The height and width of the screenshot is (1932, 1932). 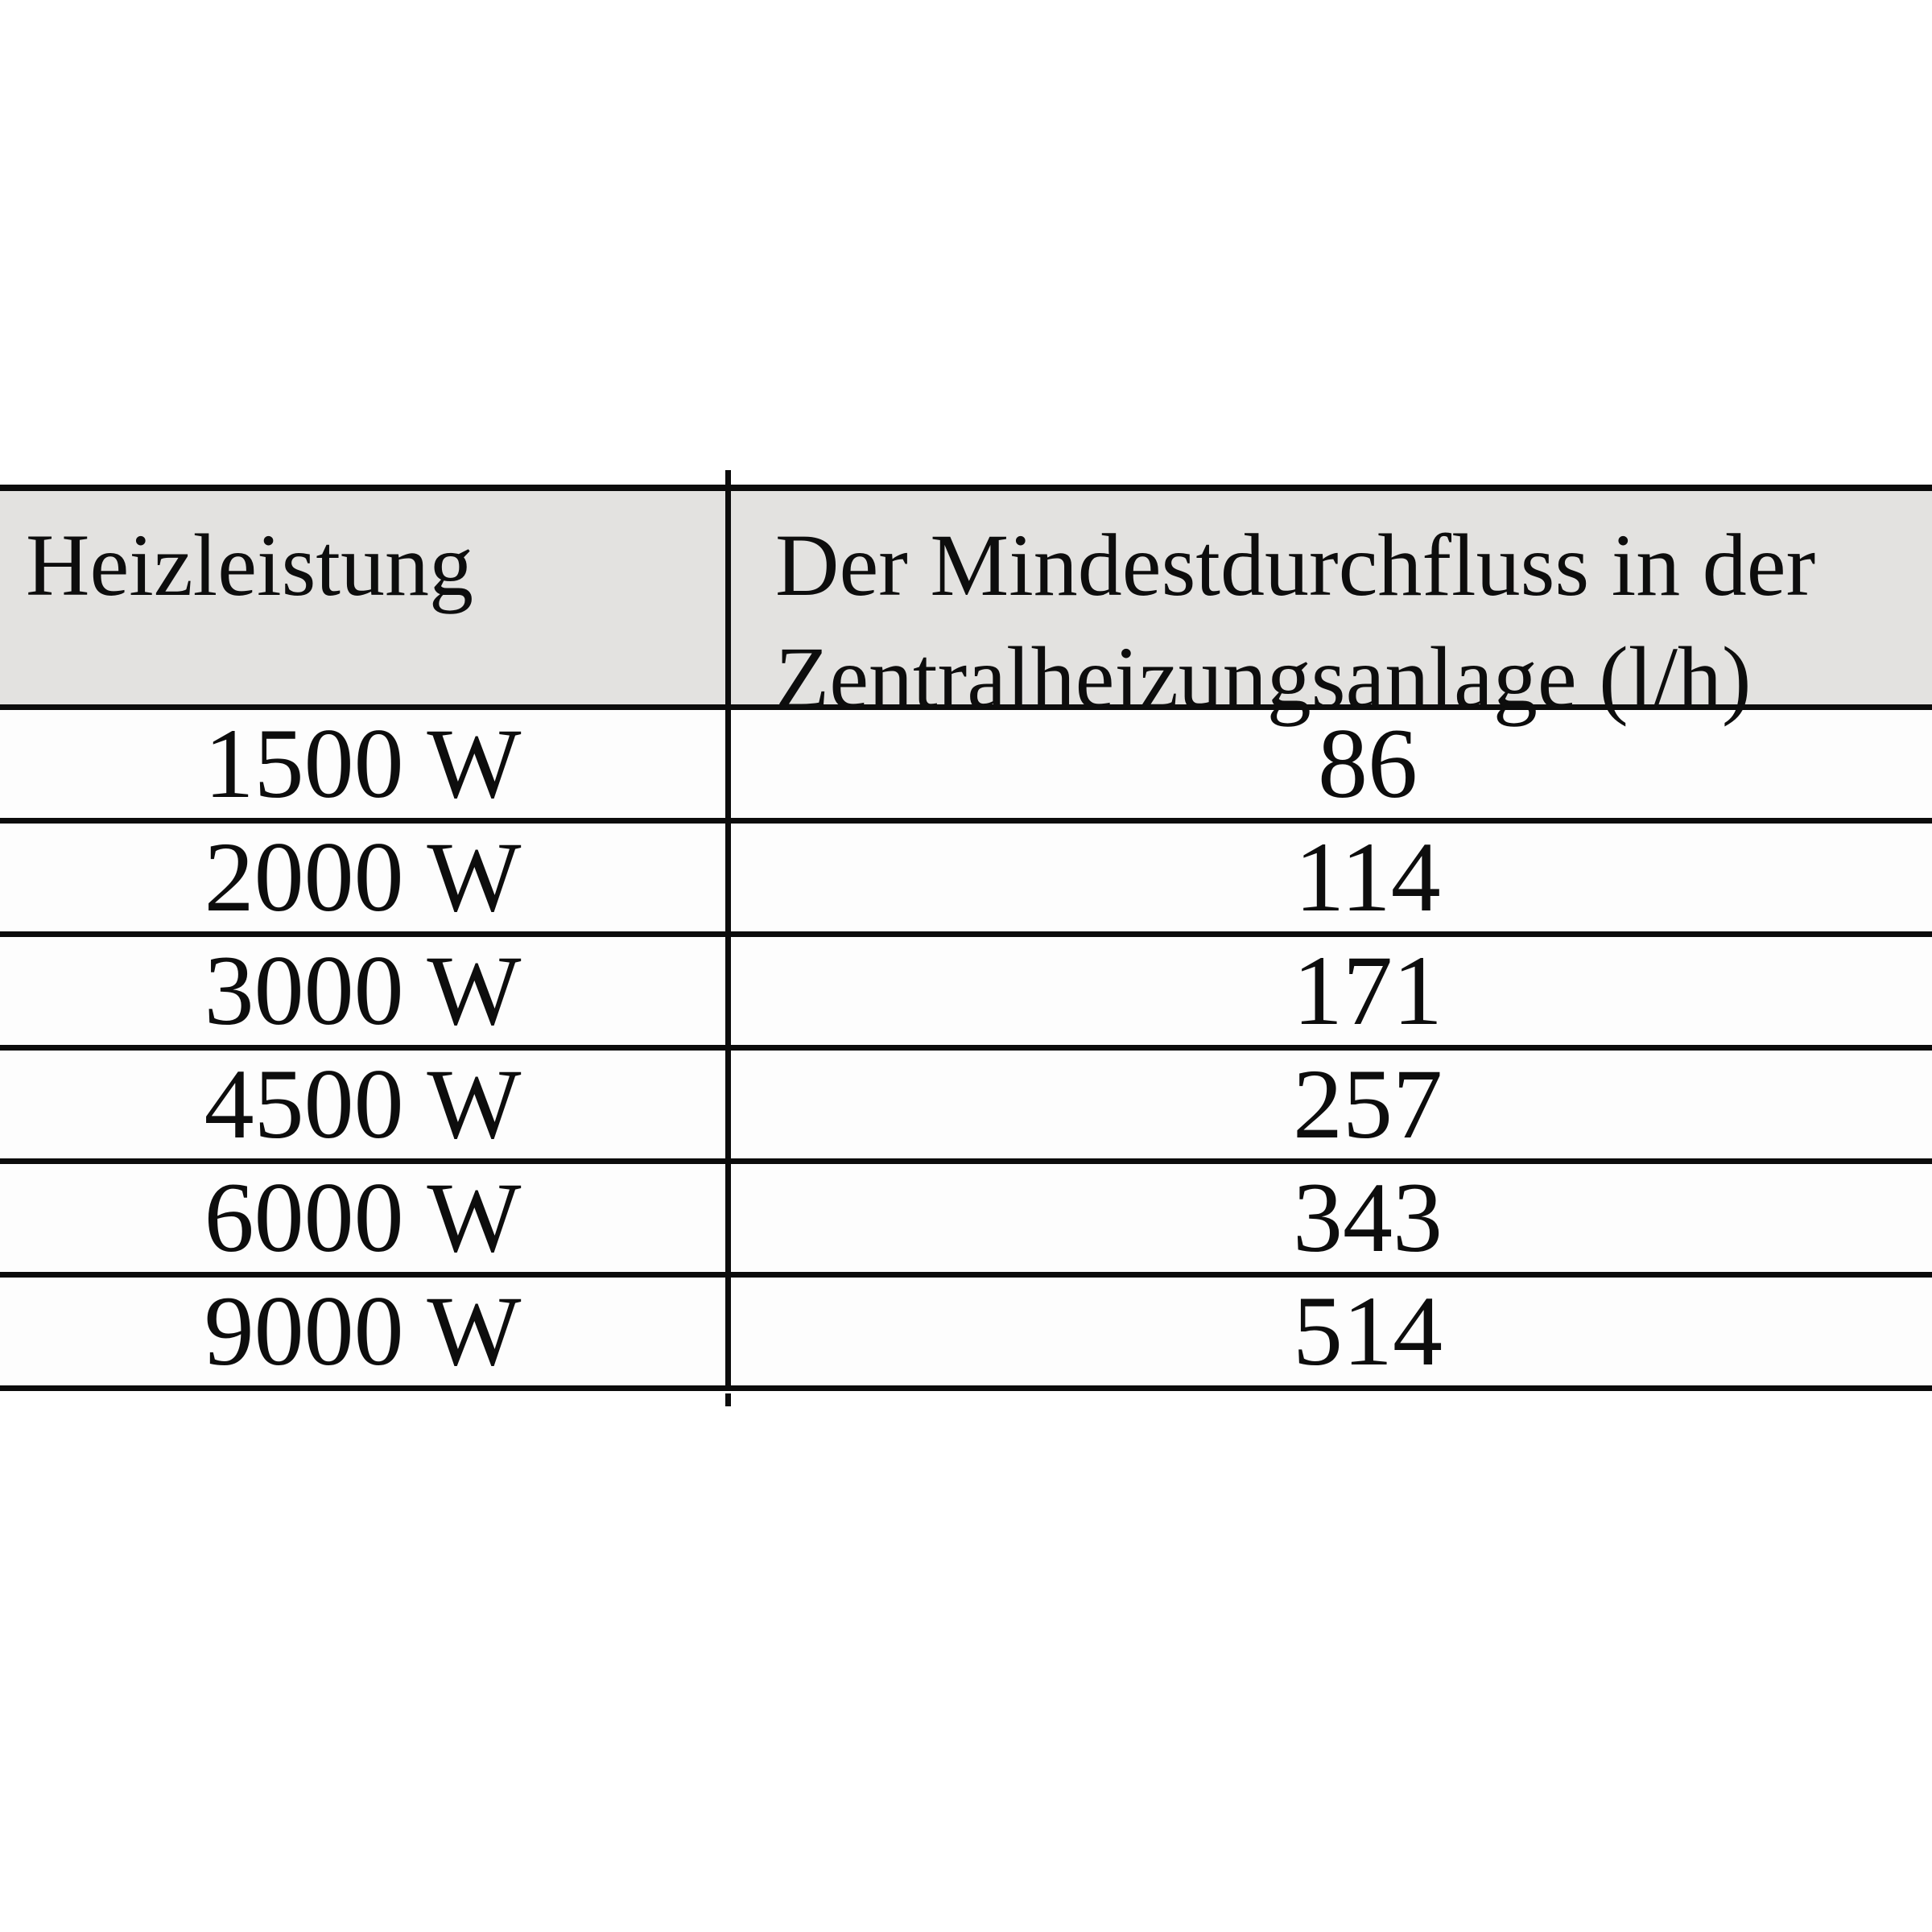 I want to click on flow-cell: 86, so click(x=1368, y=763).